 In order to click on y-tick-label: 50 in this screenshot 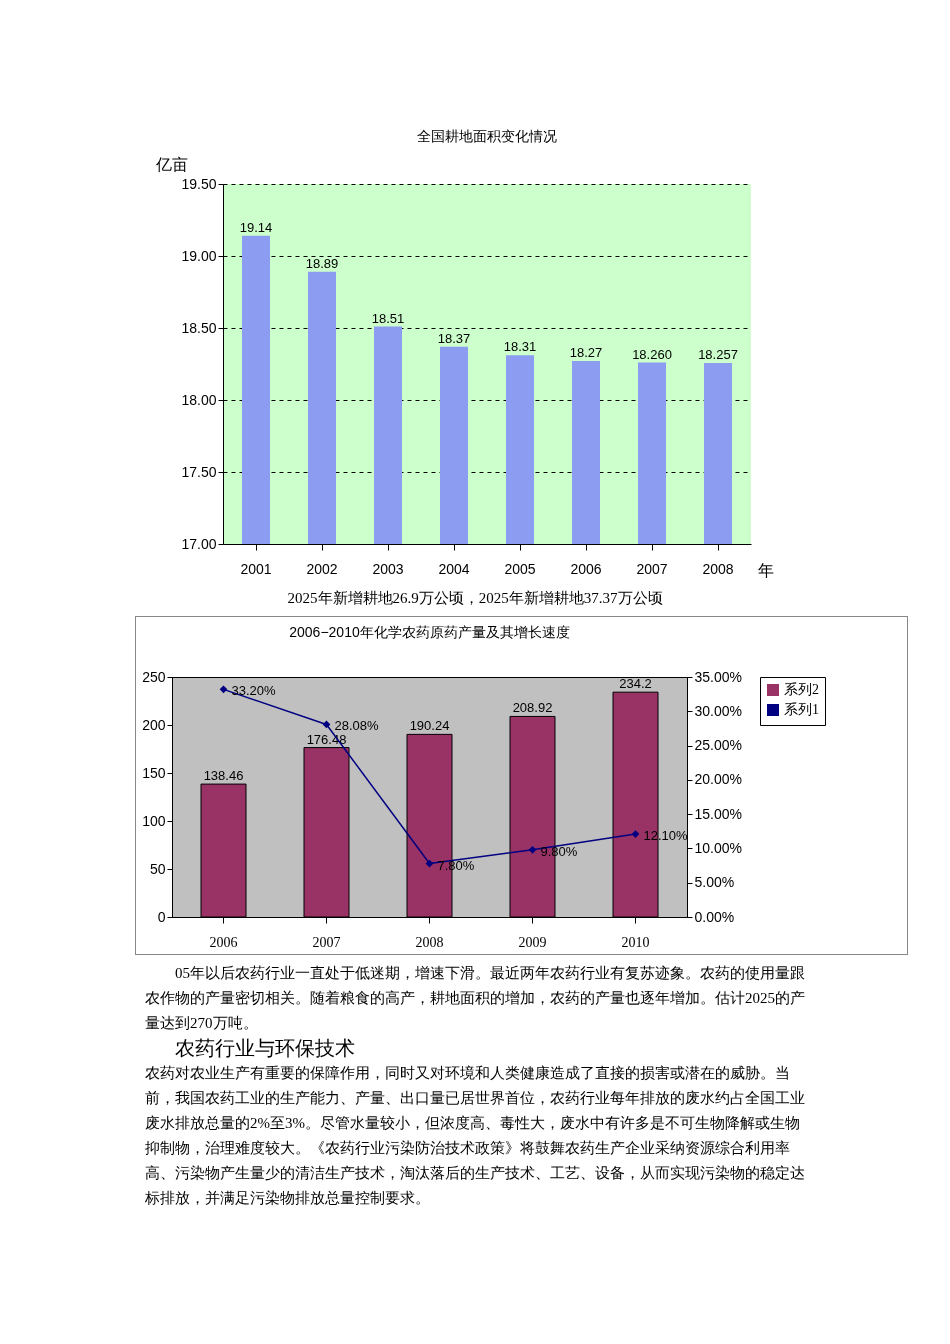, I will do `click(157, 868)`.